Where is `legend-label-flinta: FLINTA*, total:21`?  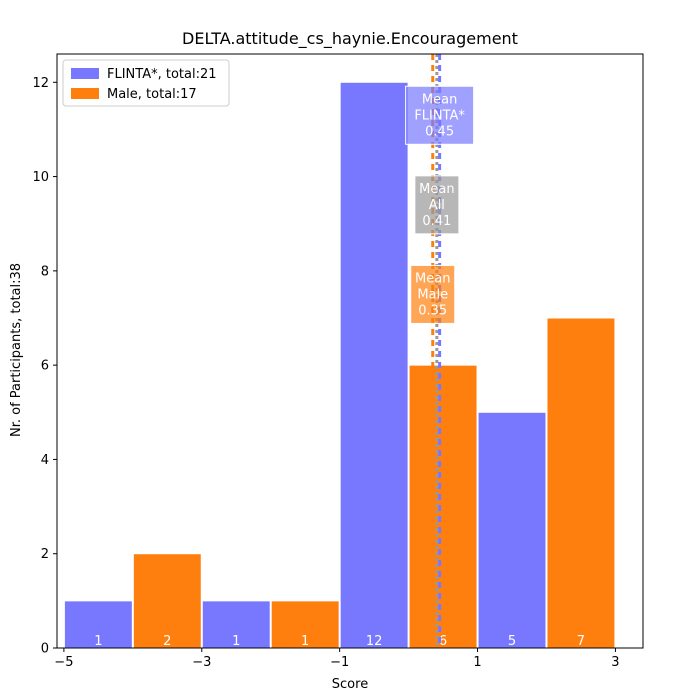 legend-label-flinta: FLINTA*, total:21 is located at coordinates (162, 74).